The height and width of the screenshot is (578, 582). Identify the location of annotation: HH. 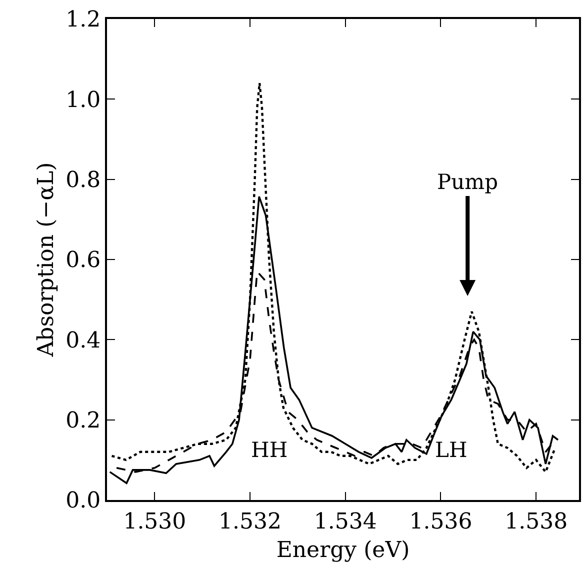
(269, 450).